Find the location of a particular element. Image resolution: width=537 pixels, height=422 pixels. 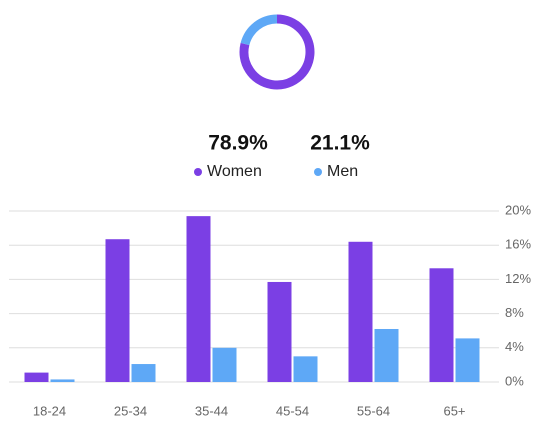

x-tick-label: 65+ is located at coordinates (454, 410).